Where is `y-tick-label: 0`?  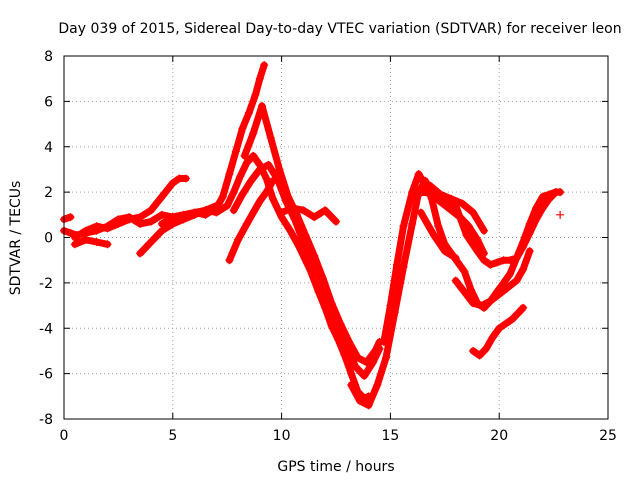
y-tick-label: 0 is located at coordinates (48, 239).